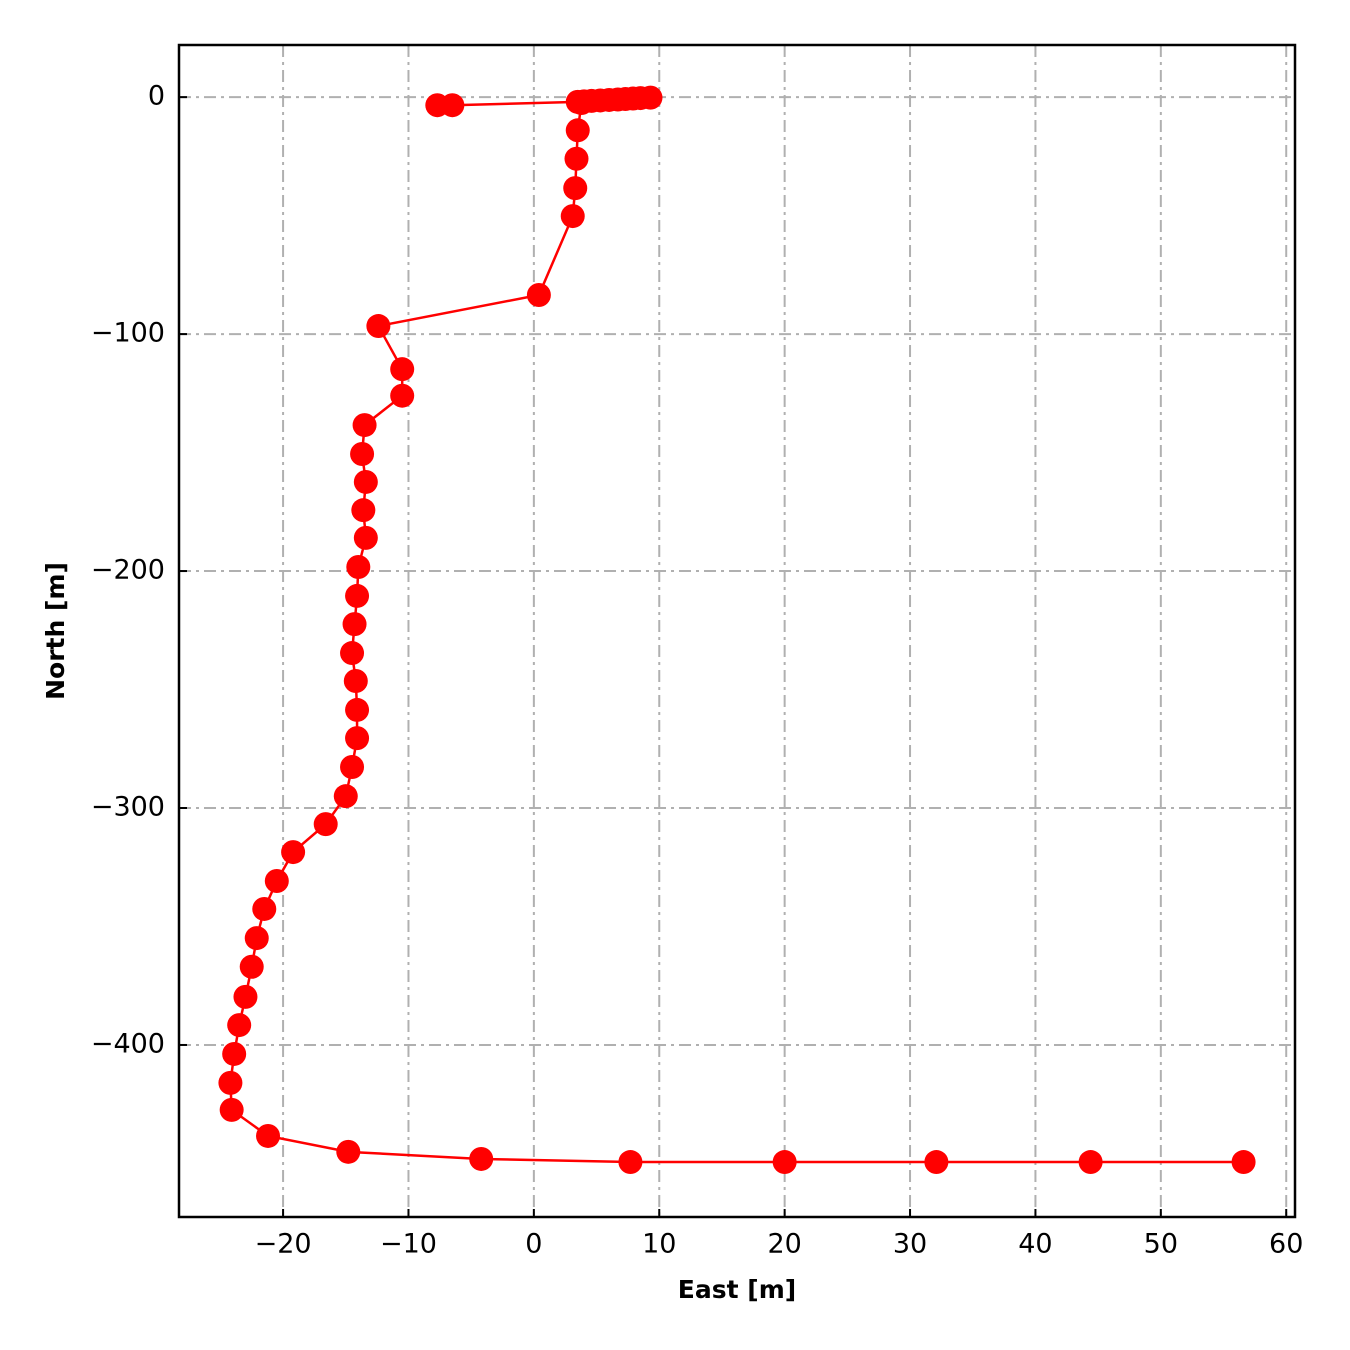  I want to click on x-axis-label: East [m], so click(737, 1289).